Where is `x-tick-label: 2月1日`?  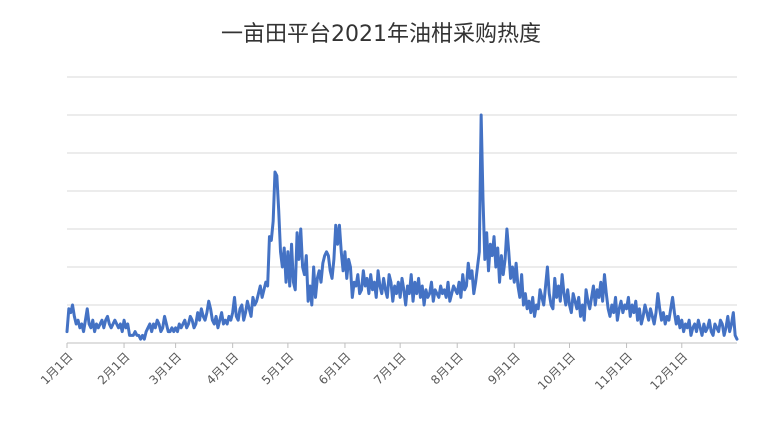
x-tick-label: 2月1日 is located at coordinates (114, 369).